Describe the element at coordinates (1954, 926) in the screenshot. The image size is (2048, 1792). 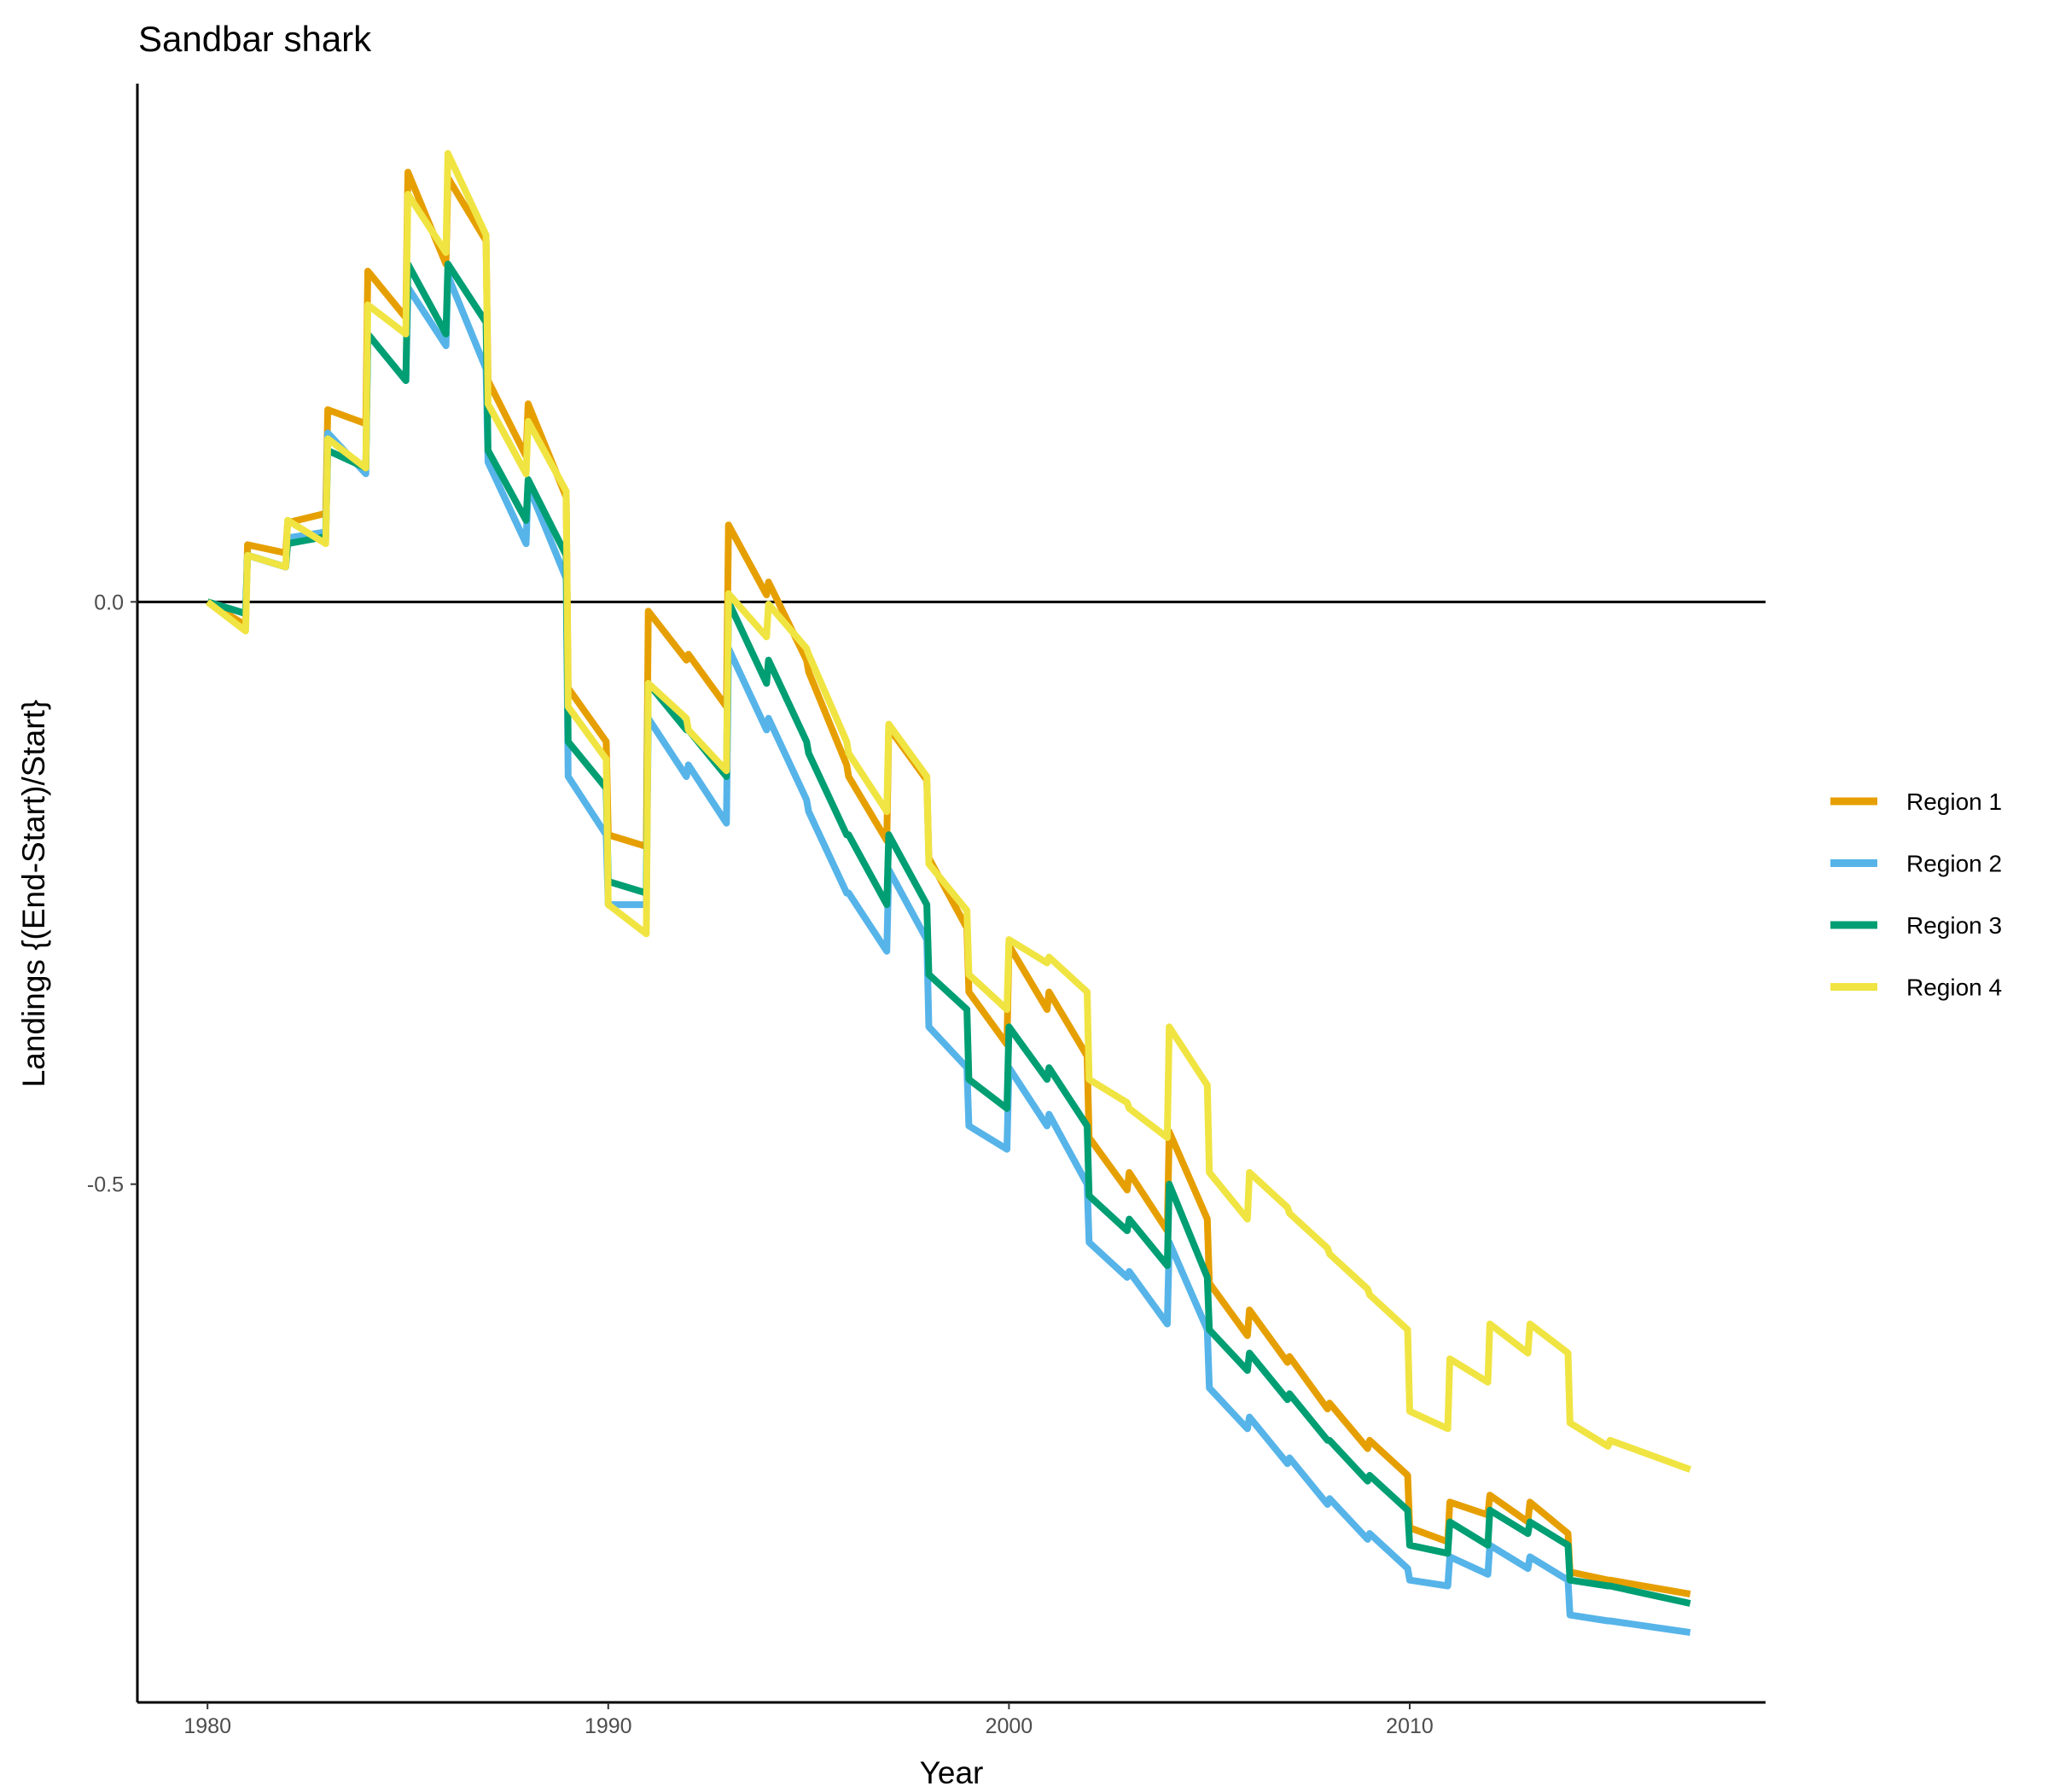
I see `legend-label: Region 3` at that location.